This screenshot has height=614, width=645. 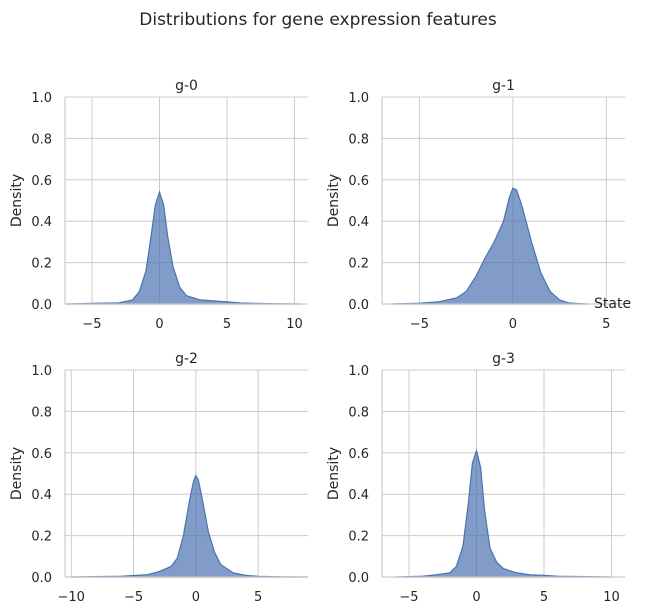 What do you see at coordinates (71, 597) in the screenshot?
I see `x-tick-label: −10` at bounding box center [71, 597].